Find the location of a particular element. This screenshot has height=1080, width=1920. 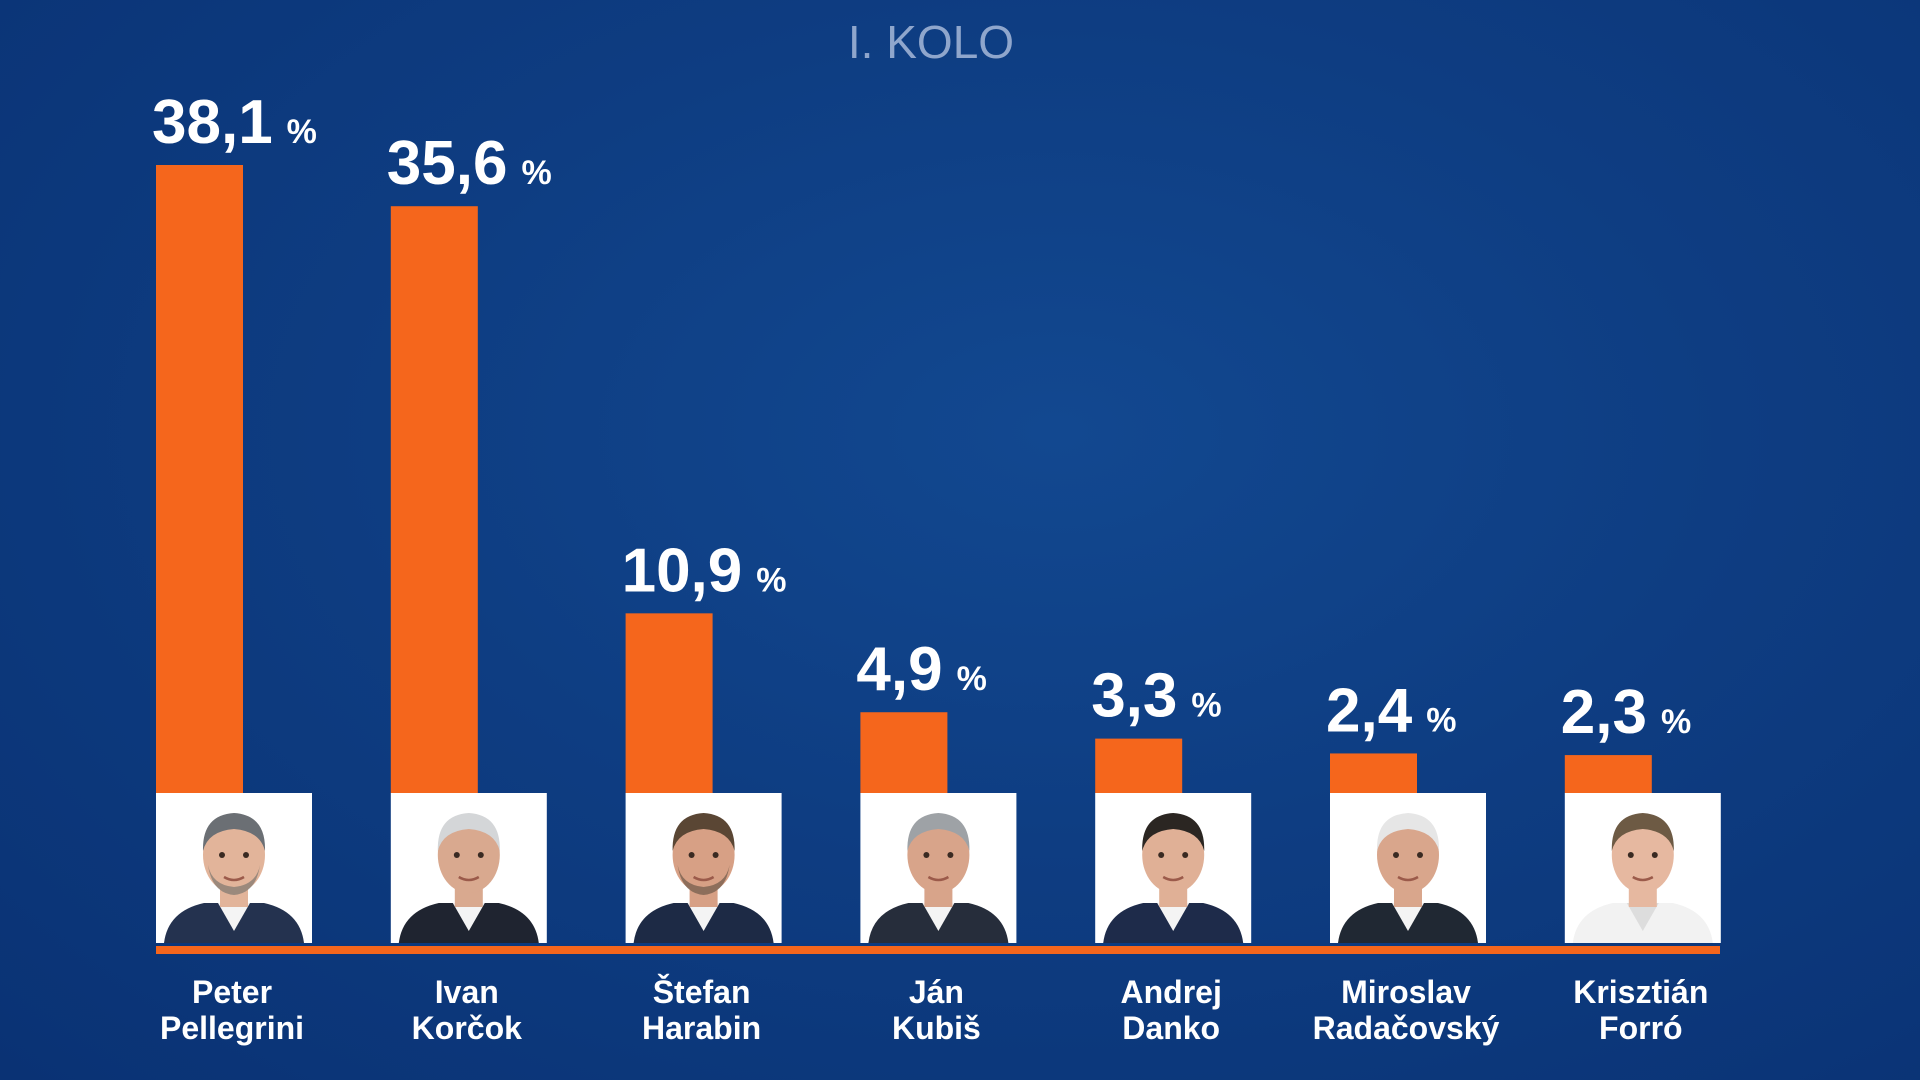

value-label: 2,3% is located at coordinates (1626, 712).